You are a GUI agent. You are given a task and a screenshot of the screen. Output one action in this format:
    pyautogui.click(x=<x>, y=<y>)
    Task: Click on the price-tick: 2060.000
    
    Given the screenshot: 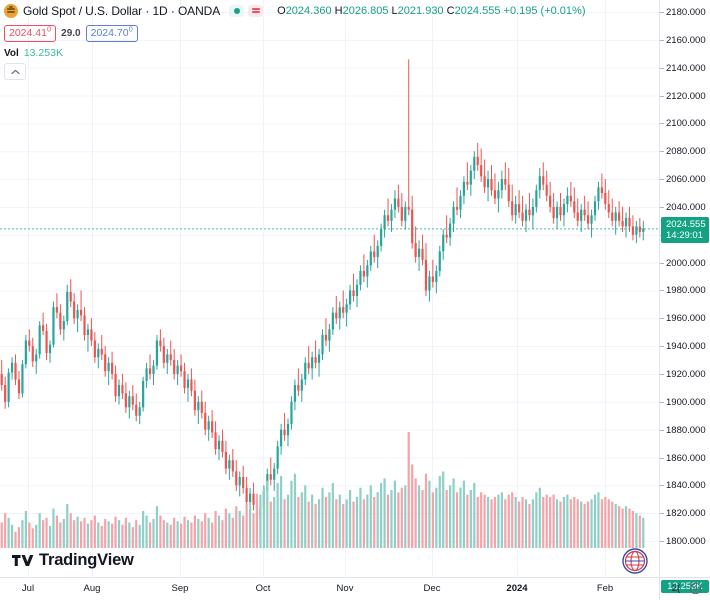 What is the action you would take?
    pyautogui.click(x=685, y=179)
    